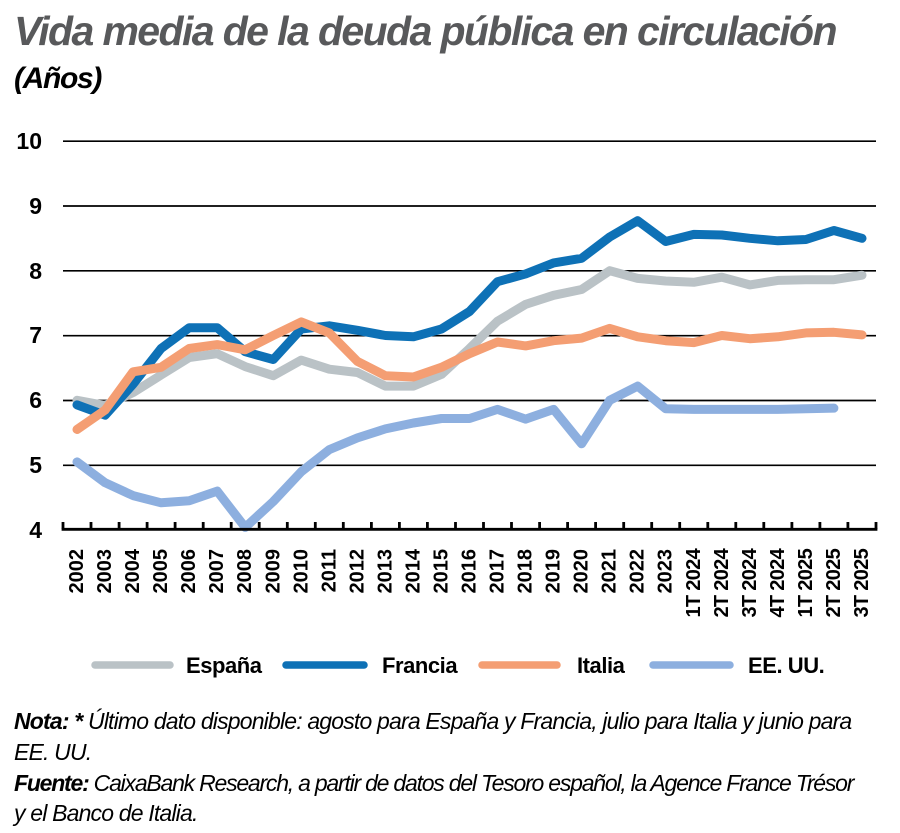  I want to click on svg-text: 2022, so click(638, 571).